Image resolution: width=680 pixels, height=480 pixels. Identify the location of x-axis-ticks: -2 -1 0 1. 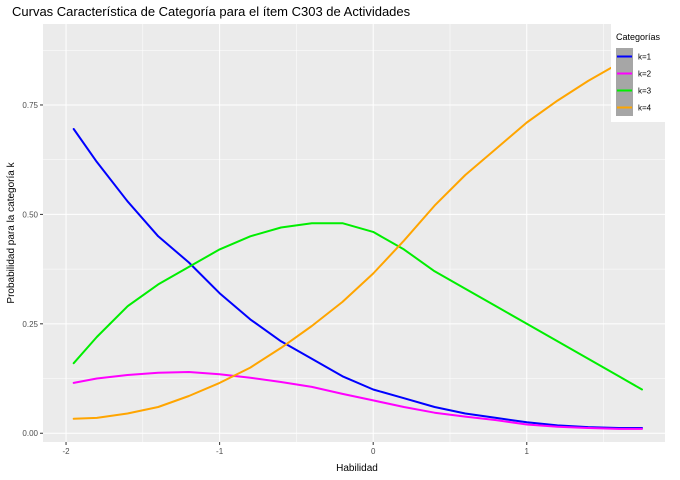
(296, 449).